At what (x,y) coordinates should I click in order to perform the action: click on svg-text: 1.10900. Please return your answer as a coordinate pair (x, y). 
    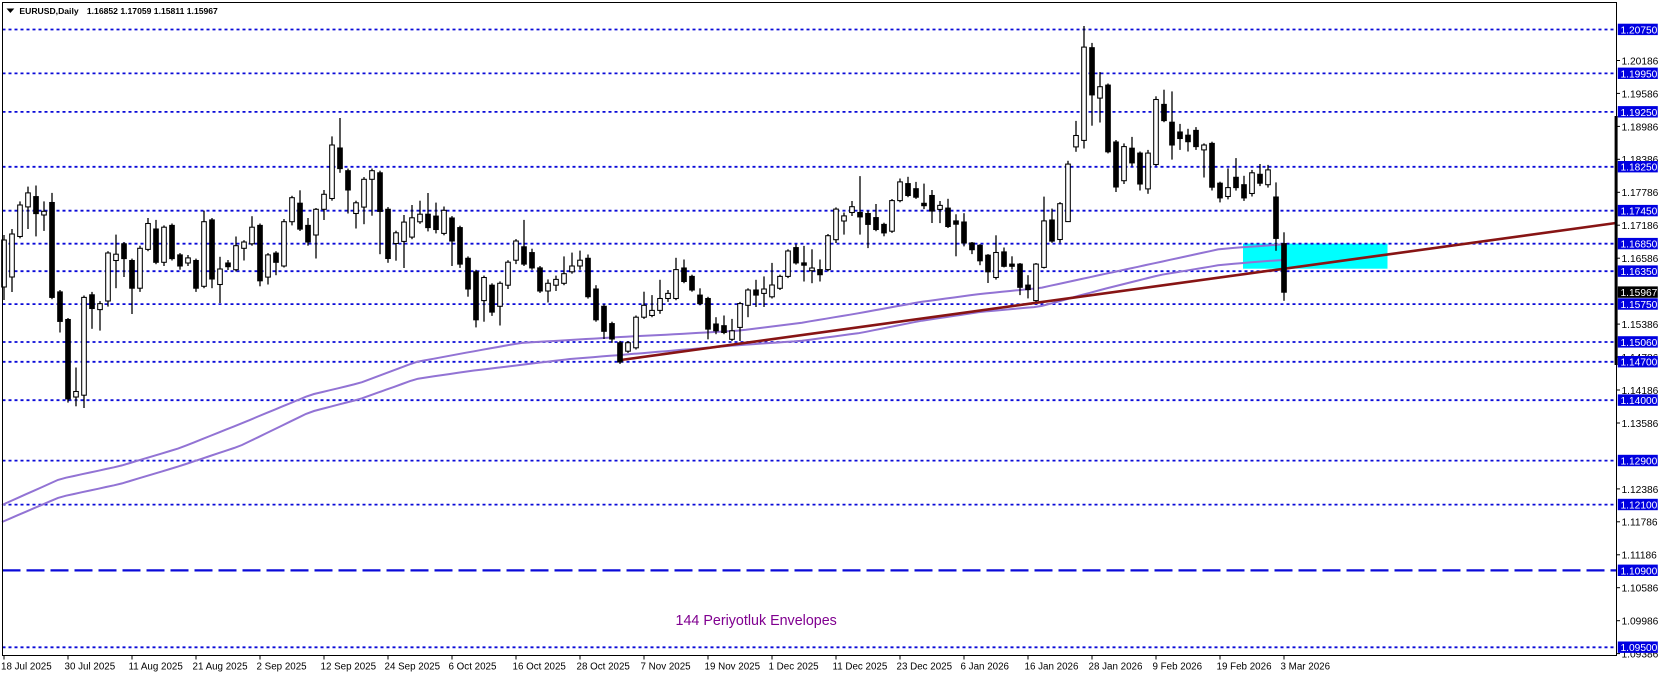
    Looking at the image, I should click on (1639, 571).